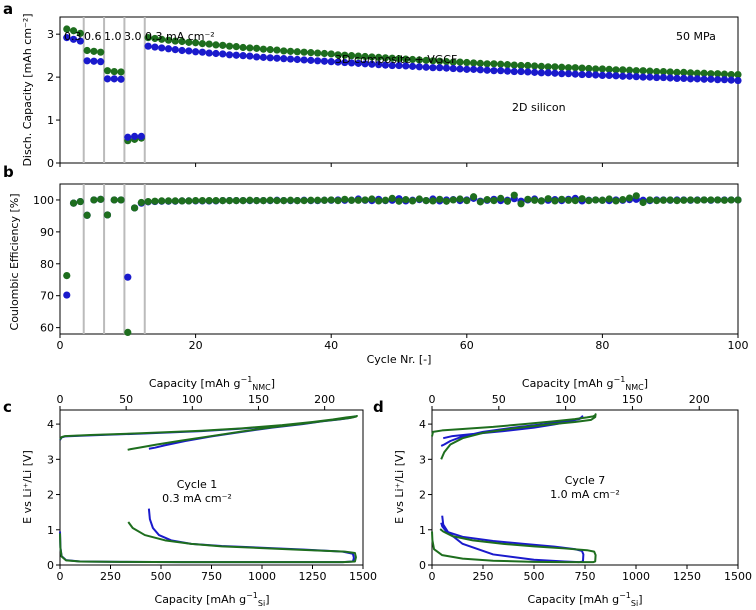 The image size is (756, 610). Describe the element at coordinates (27, 89) in the screenshot. I see `panel-a-ylabel: Disch. Capacity [mAh cm⁻²]` at that location.